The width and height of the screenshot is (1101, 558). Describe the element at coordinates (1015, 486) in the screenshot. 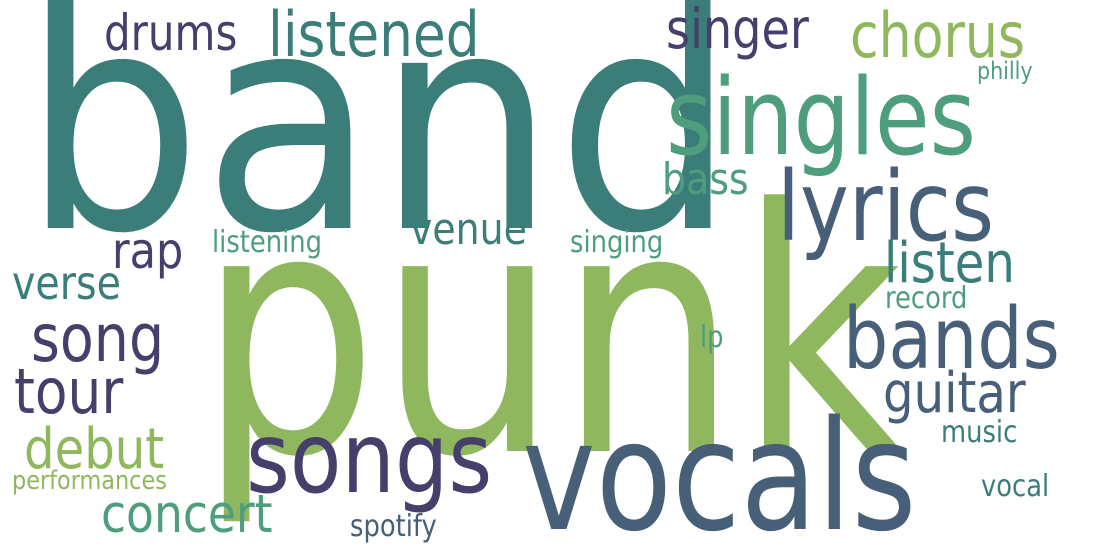

I see `word-vocal: vocal` at that location.